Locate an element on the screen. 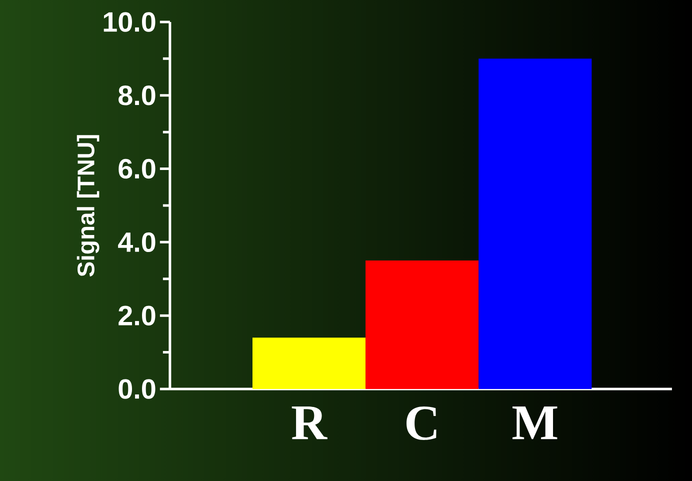 Image resolution: width=692 pixels, height=481 pixels. x-tick-label: R is located at coordinates (310, 423).